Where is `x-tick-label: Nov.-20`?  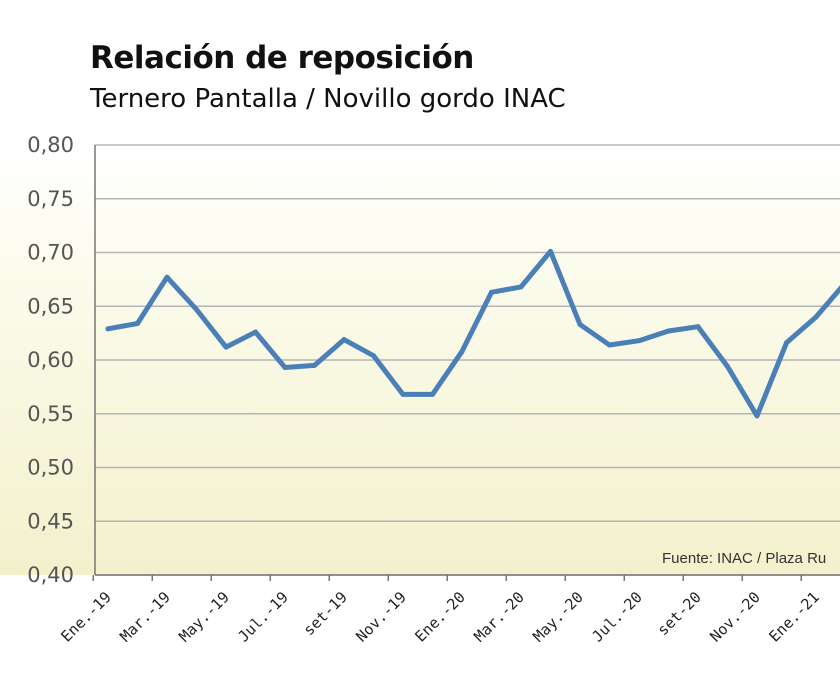
x-tick-label: Nov.-20 is located at coordinates (734, 616).